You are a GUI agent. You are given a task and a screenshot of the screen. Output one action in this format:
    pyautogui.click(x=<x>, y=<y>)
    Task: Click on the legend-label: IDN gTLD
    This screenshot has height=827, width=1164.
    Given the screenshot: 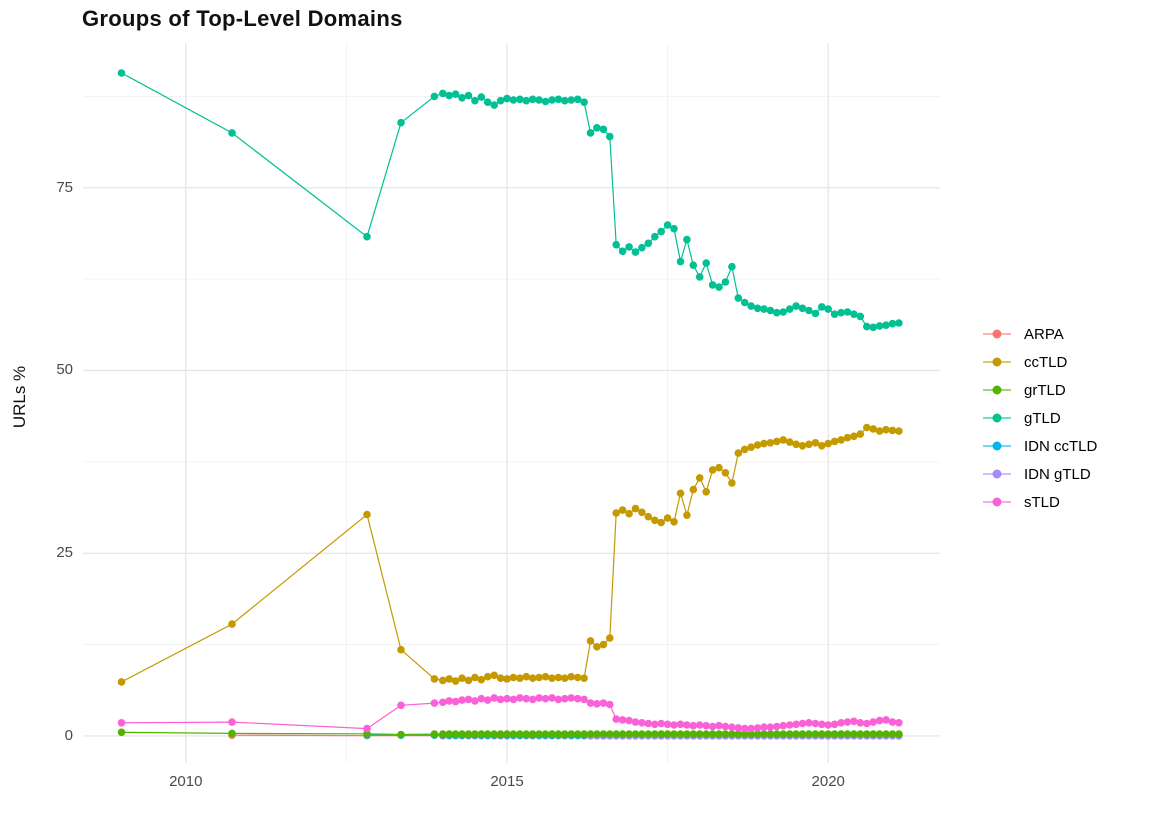 What is the action you would take?
    pyautogui.click(x=1057, y=474)
    